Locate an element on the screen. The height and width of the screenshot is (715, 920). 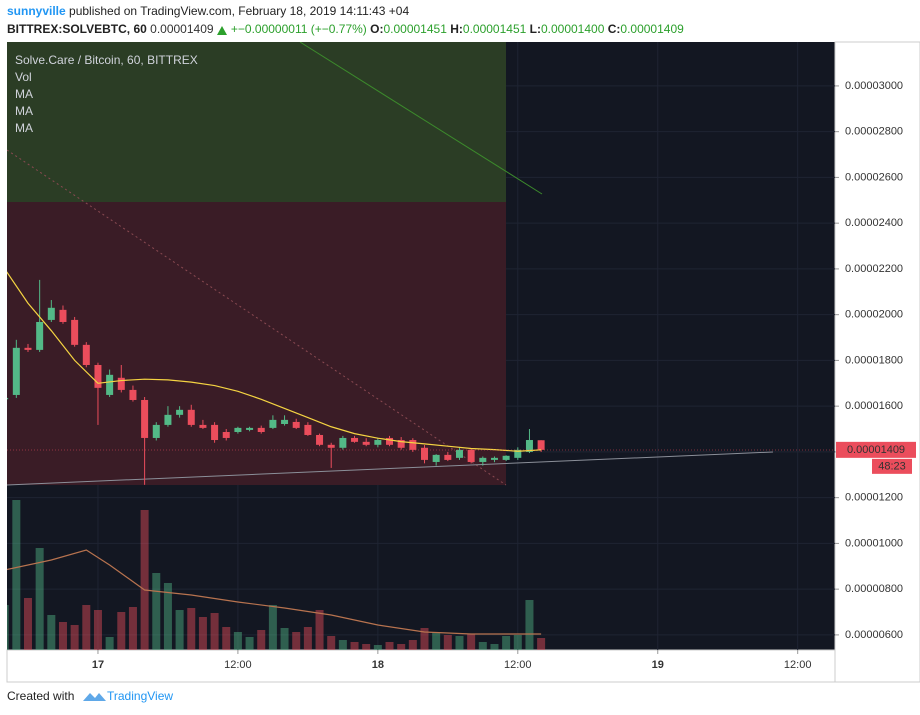
logo is located at coordinates (94, 697).